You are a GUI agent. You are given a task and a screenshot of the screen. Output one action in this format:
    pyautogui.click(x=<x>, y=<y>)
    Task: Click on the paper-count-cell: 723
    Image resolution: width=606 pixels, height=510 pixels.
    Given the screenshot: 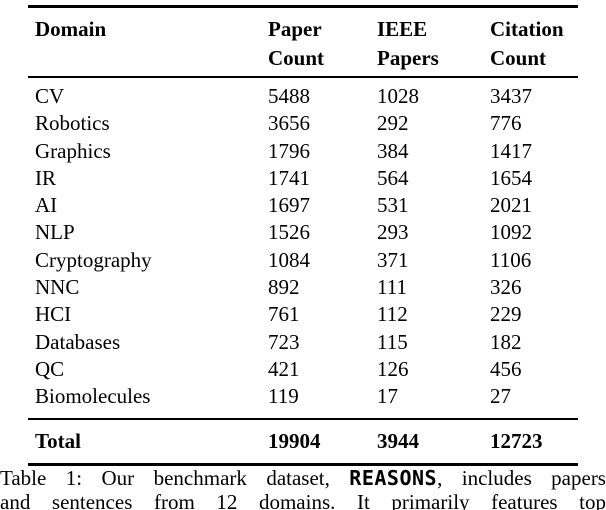 What is the action you would take?
    pyautogui.click(x=284, y=341)
    